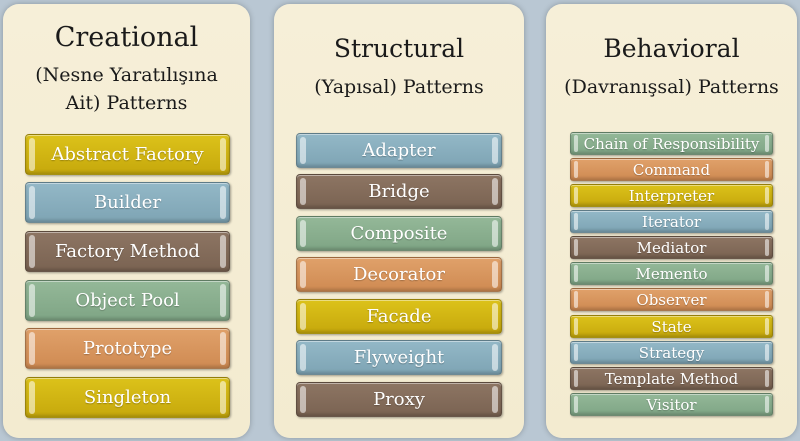 Image resolution: width=800 pixels, height=441 pixels. Describe the element at coordinates (126, 37) in the screenshot. I see `creational-title: Creational` at that location.